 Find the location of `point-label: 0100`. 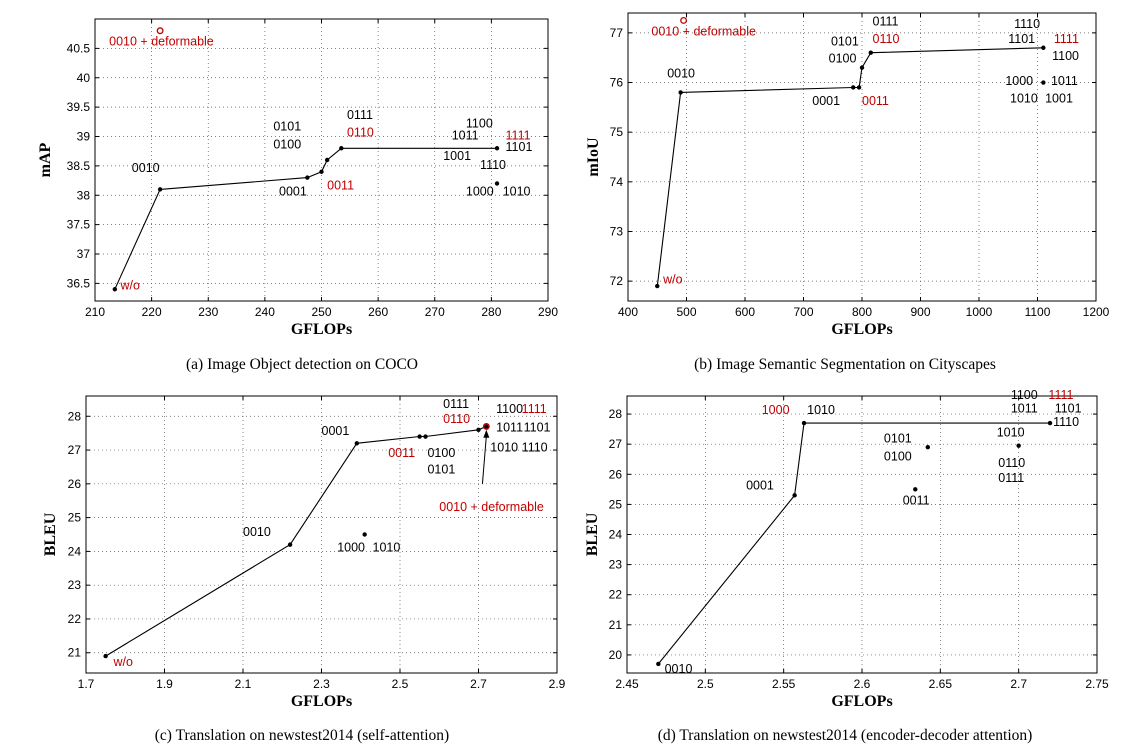

point-label: 0100 is located at coordinates (843, 59).